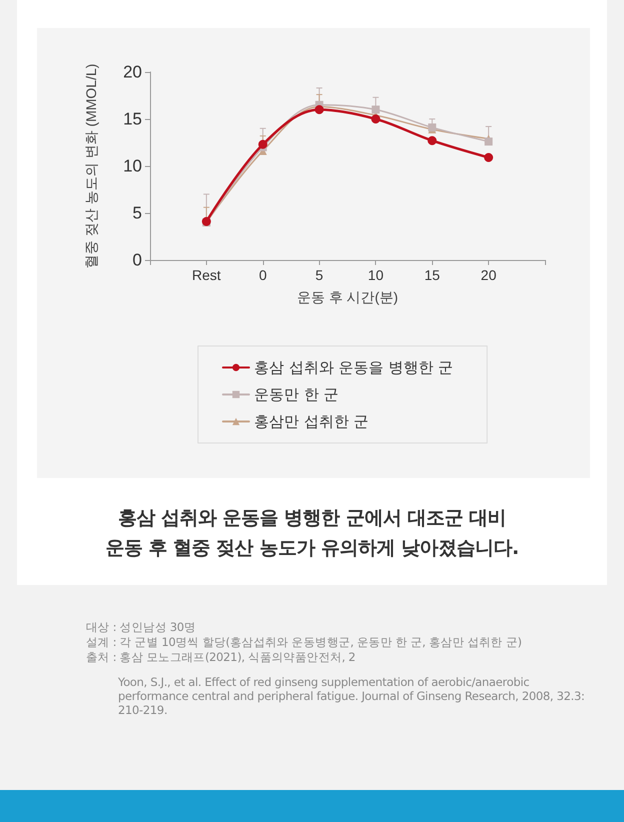 The image size is (624, 822). Describe the element at coordinates (221, 657) in the screenshot. I see `source-note: 출처 : 홍삼 모노그래프(2021), 식품의약품안전처, 2` at that location.